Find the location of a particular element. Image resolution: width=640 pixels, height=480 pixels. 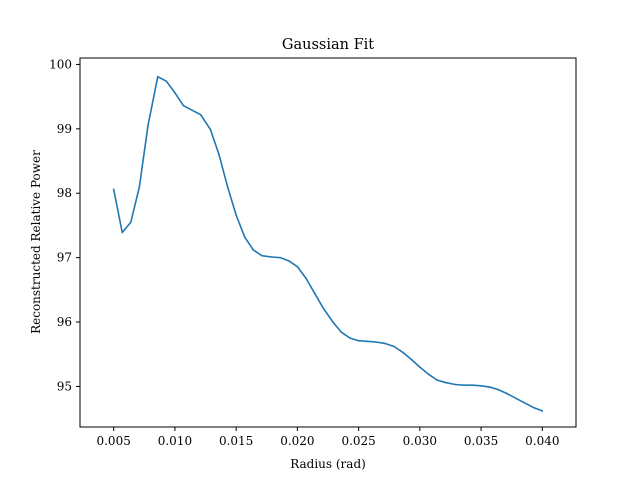

y-tick-label: 95 is located at coordinates (64, 386).